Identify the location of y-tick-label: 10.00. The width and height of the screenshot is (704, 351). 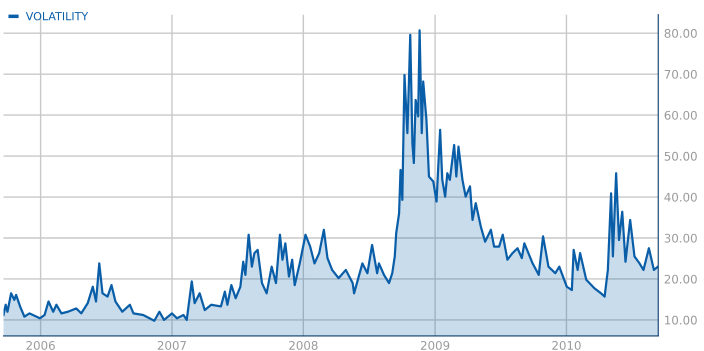
(681, 320).